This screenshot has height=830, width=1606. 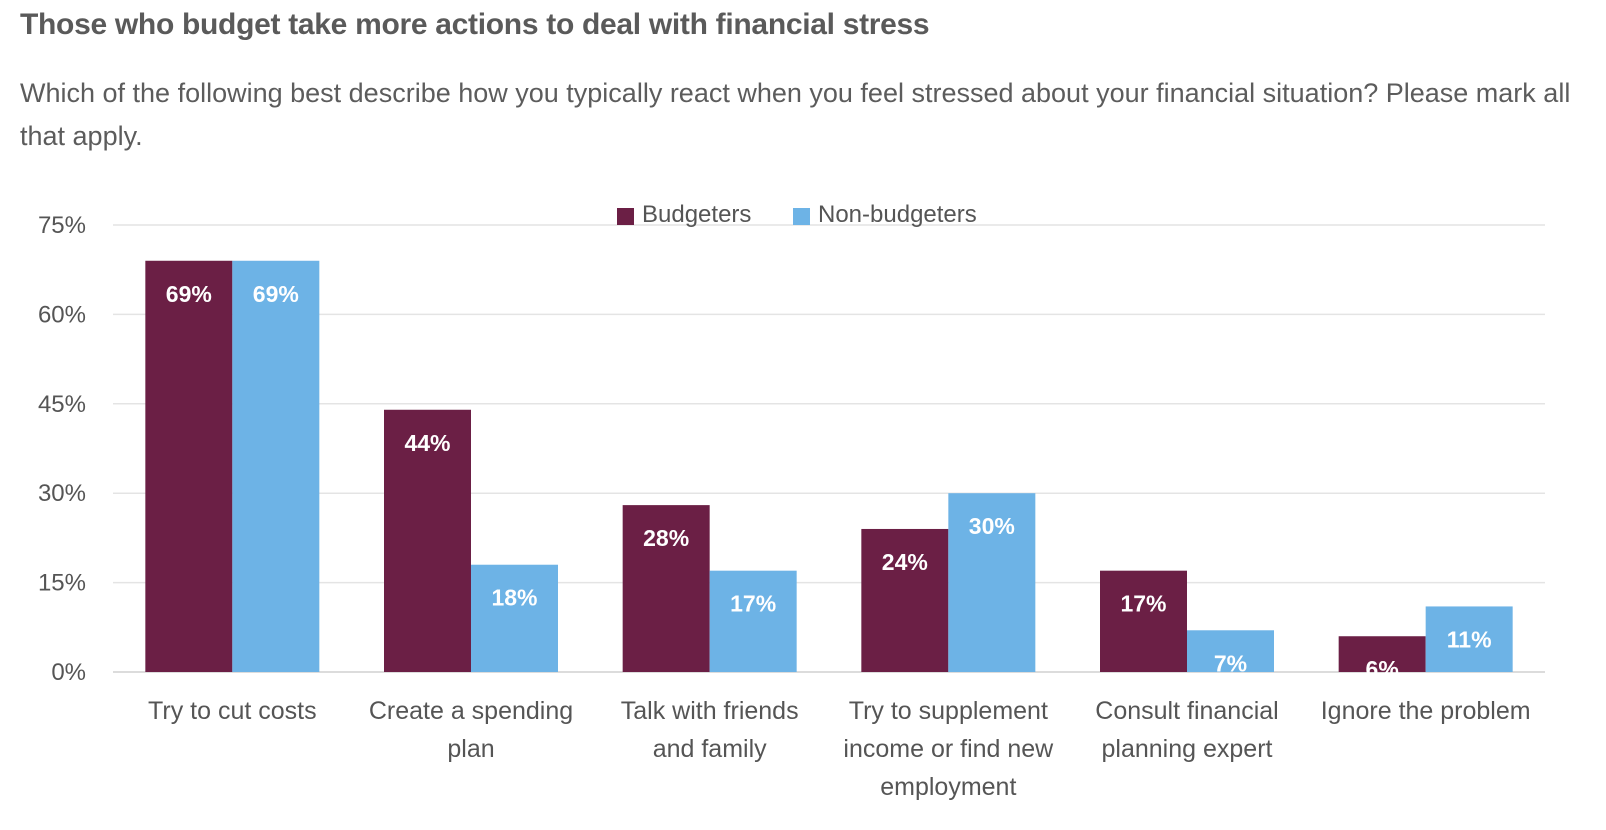 What do you see at coordinates (62, 493) in the screenshot?
I see `y-tick-label: 30%` at bounding box center [62, 493].